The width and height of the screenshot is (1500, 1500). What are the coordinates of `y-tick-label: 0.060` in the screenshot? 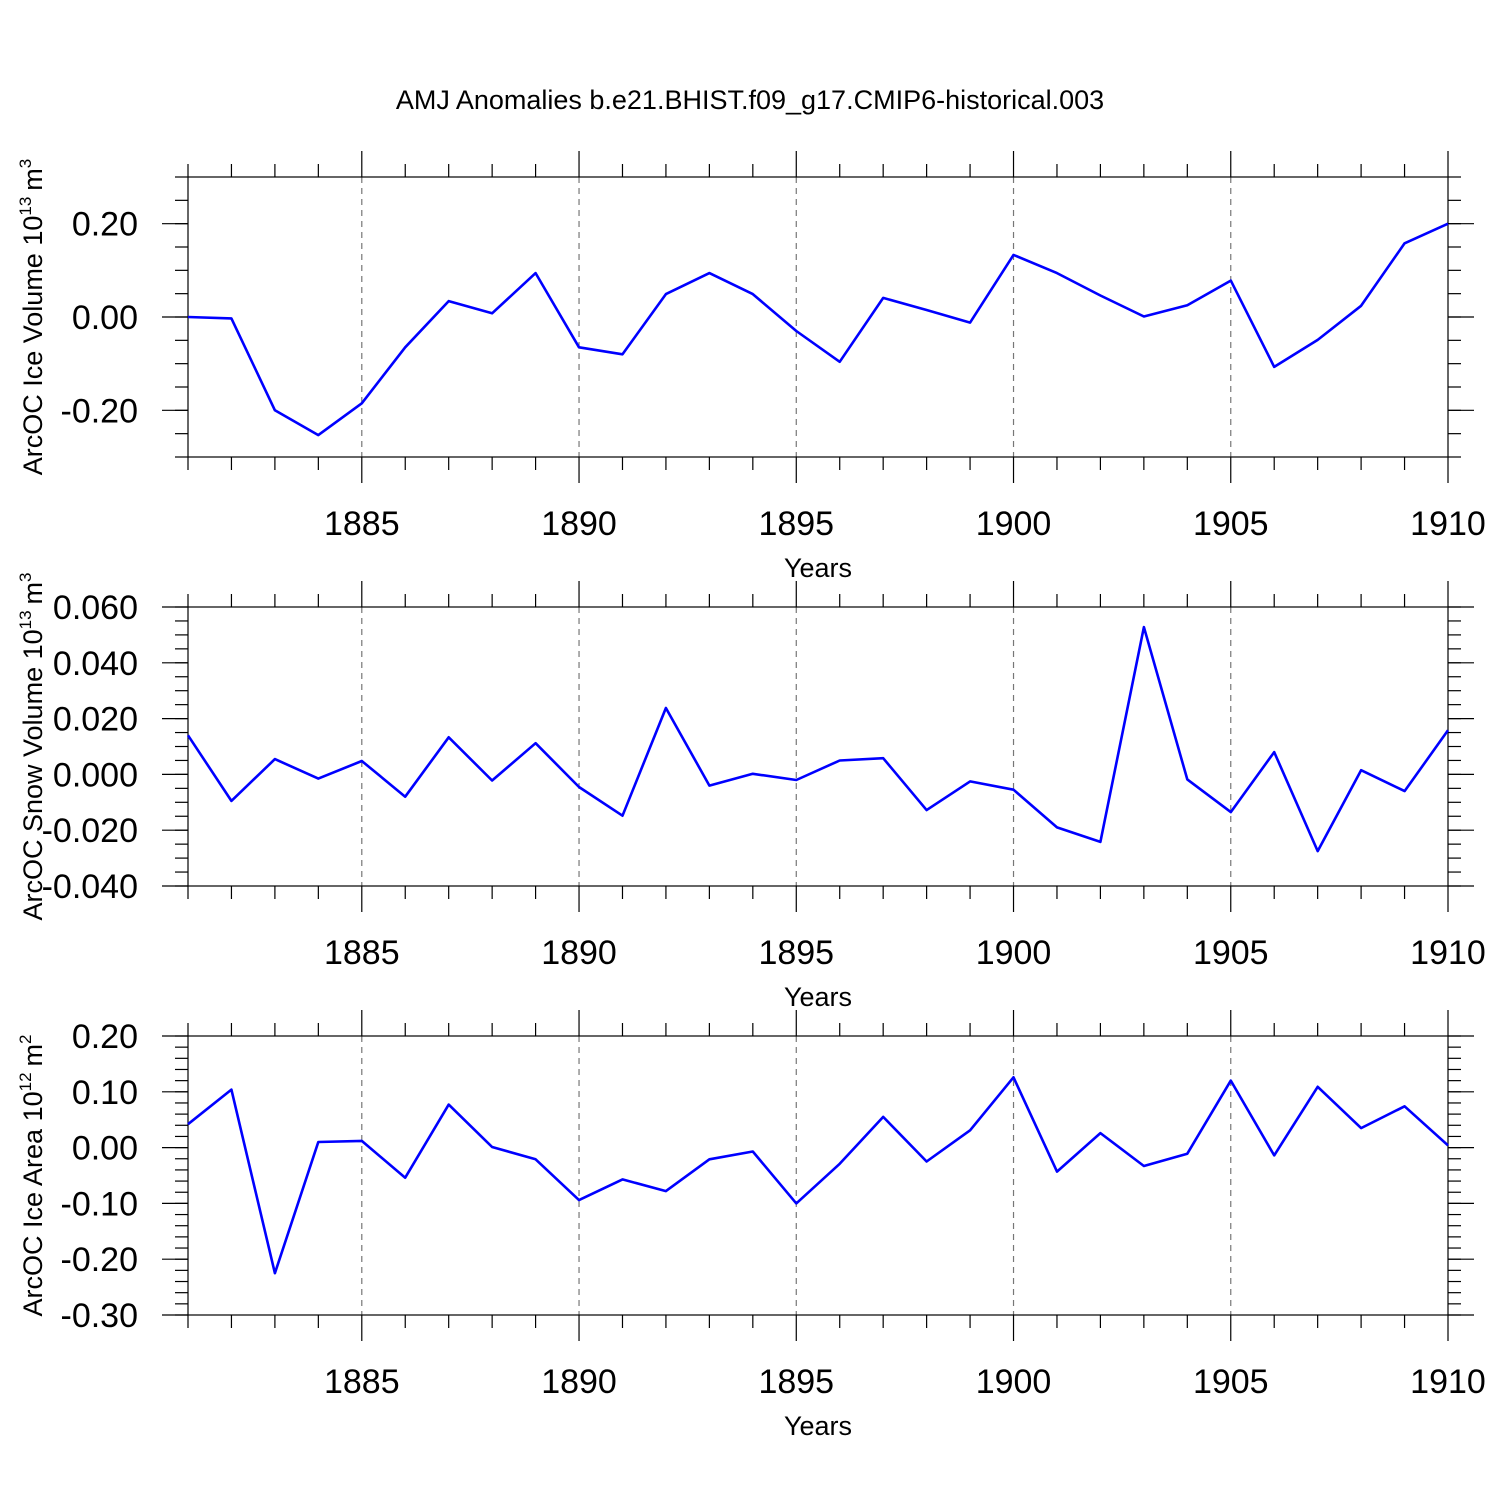 It's located at (95, 608).